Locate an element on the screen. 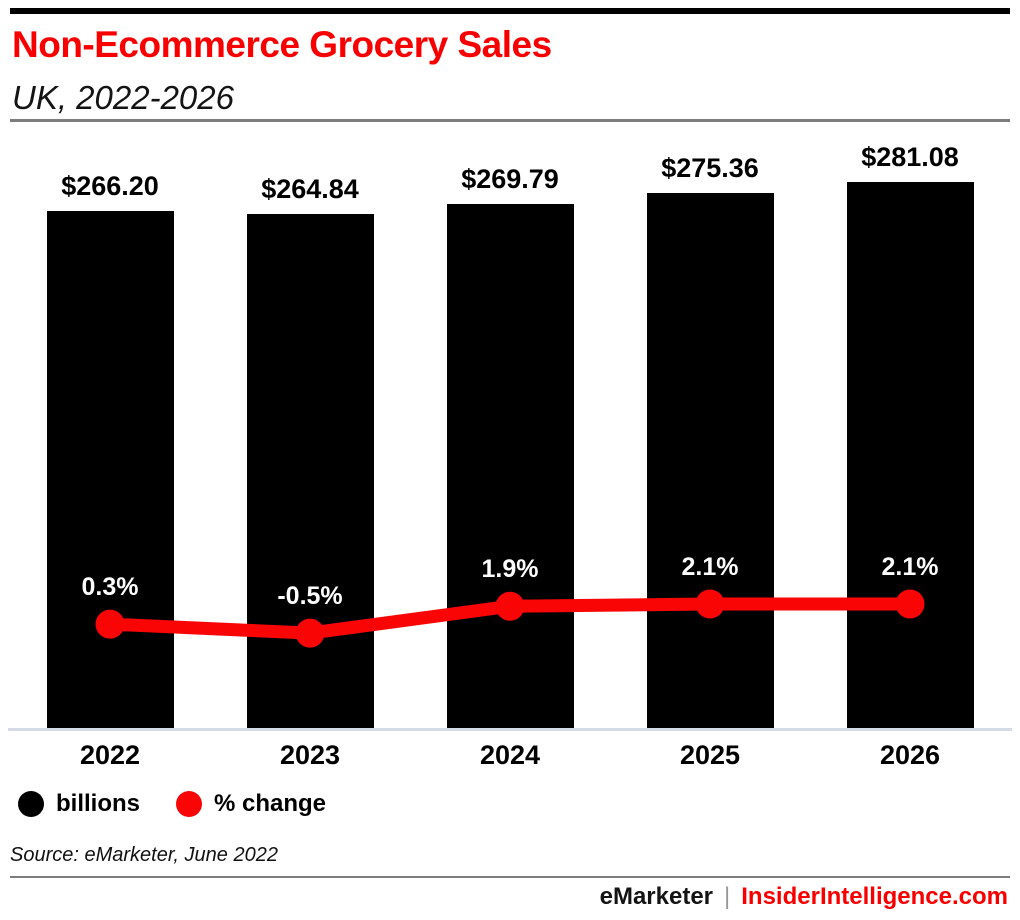 This screenshot has height=920, width=1020. bar-value-label-2026: $281.08 is located at coordinates (910, 157).